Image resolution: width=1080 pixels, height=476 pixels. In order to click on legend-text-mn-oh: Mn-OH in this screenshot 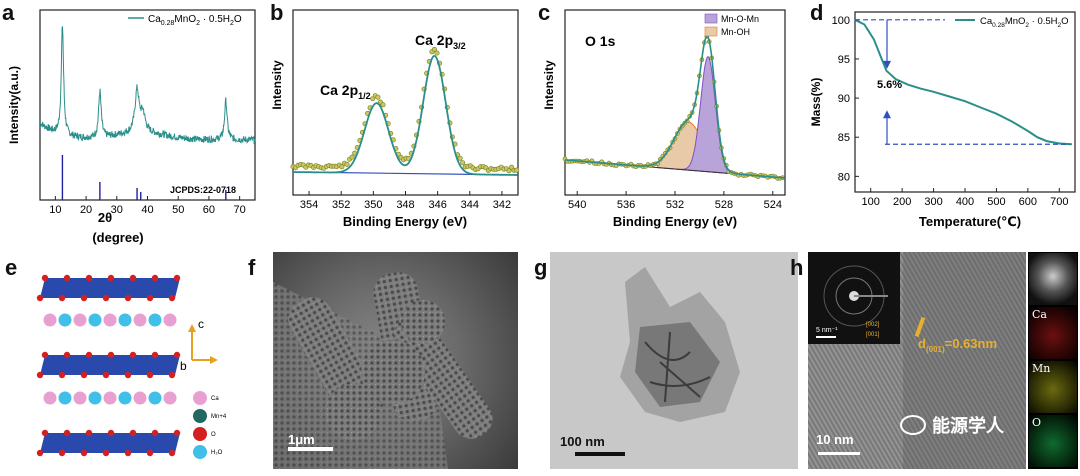, I will do `click(735, 32)`.